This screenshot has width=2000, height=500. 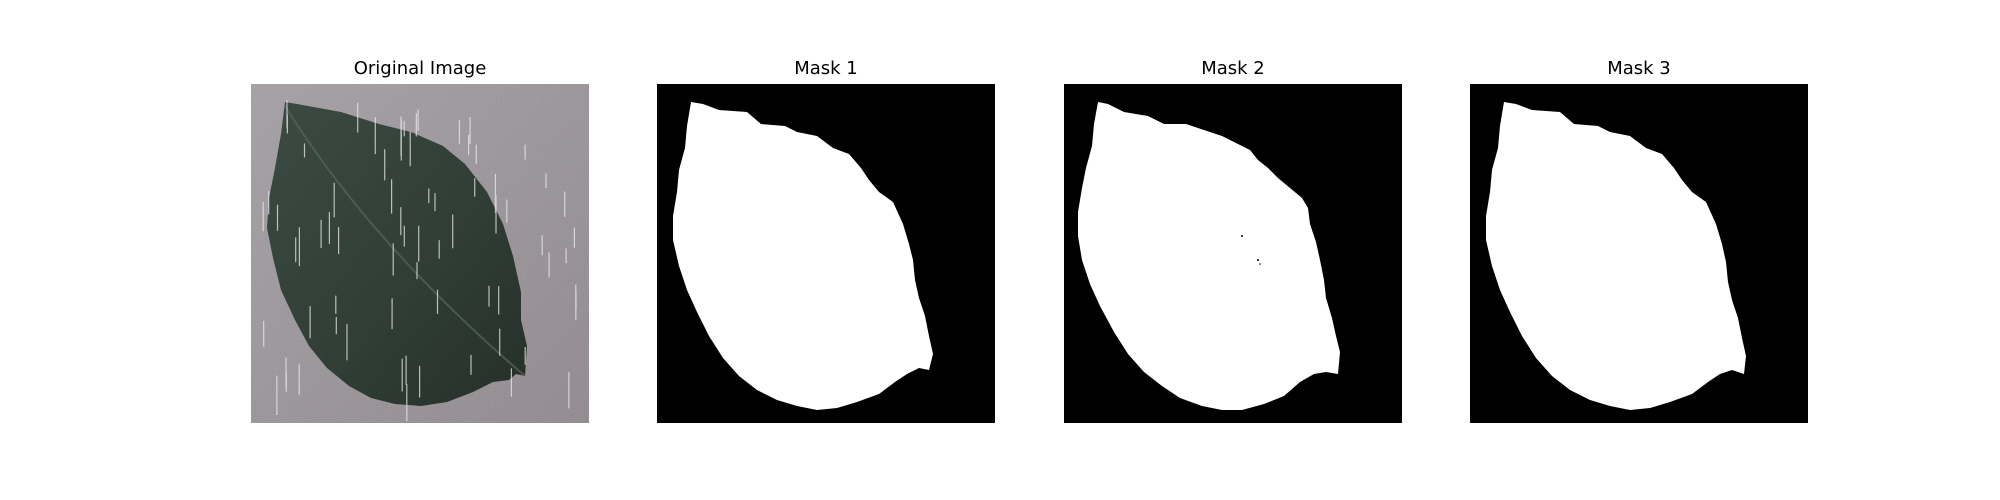 What do you see at coordinates (1233, 68) in the screenshot?
I see `mask-2-title: Mask 2` at bounding box center [1233, 68].